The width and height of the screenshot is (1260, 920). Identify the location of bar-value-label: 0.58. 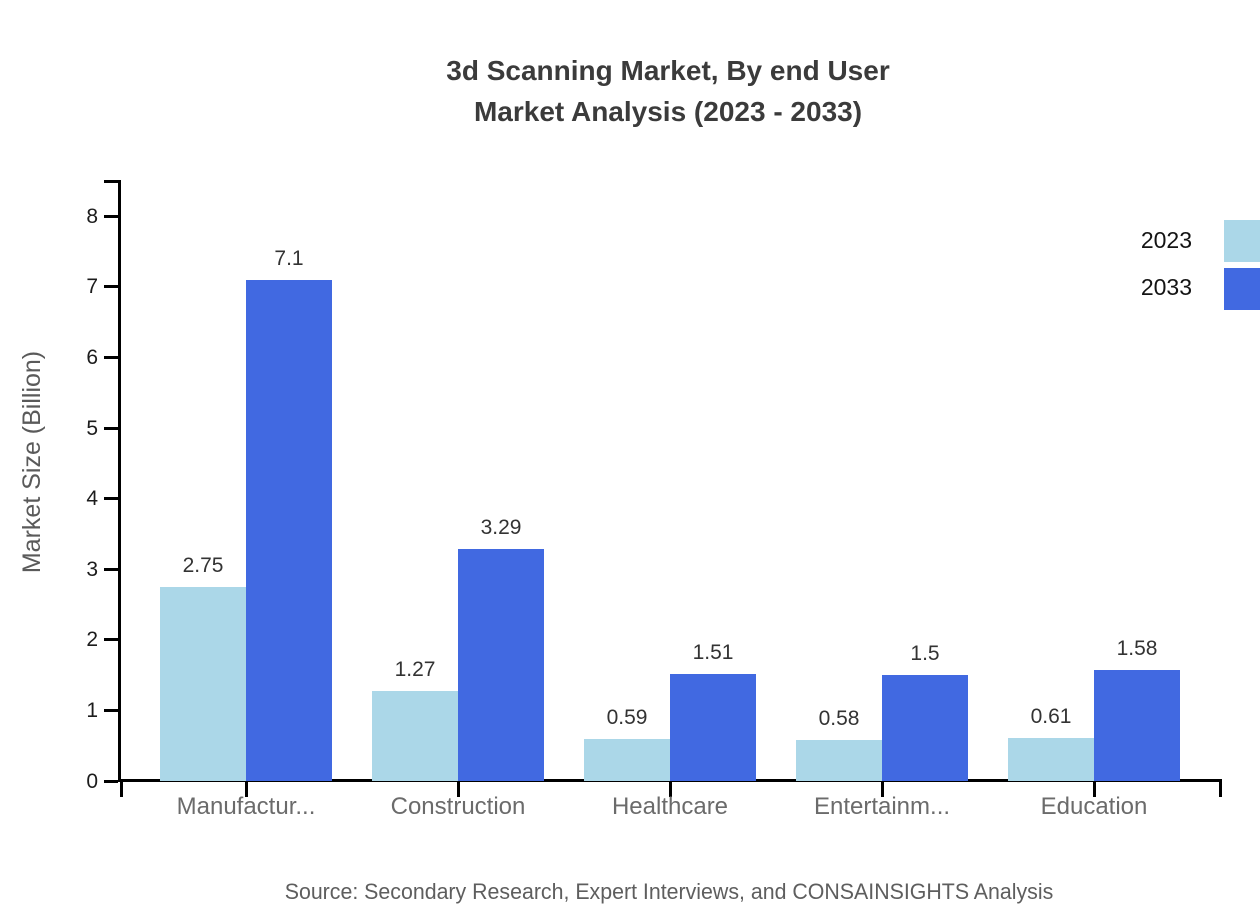
(839, 719).